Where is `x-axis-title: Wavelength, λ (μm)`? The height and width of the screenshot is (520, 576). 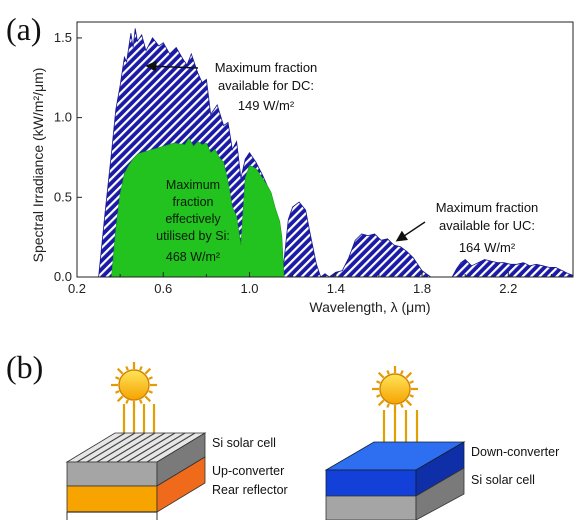
x-axis-title: Wavelength, λ (μm) is located at coordinates (369, 307).